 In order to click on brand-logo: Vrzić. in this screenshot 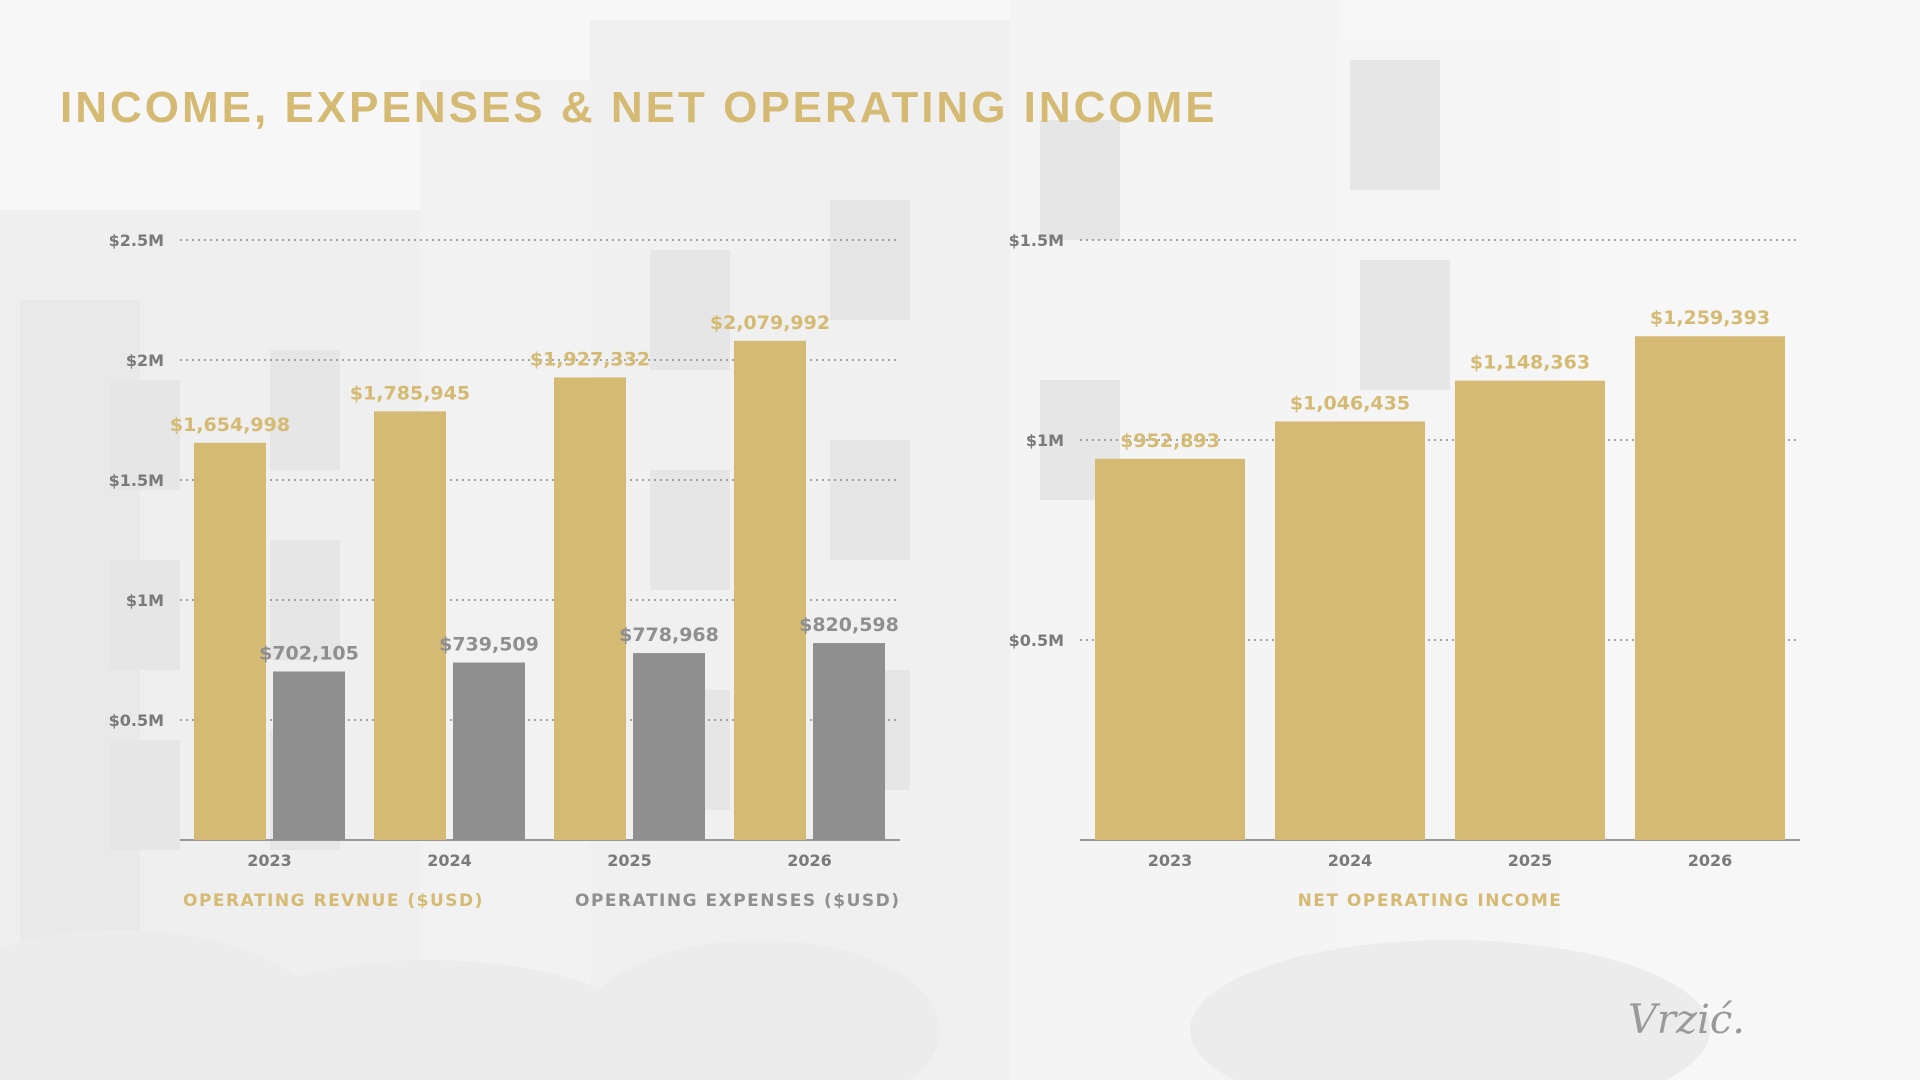, I will do `click(1686, 1020)`.